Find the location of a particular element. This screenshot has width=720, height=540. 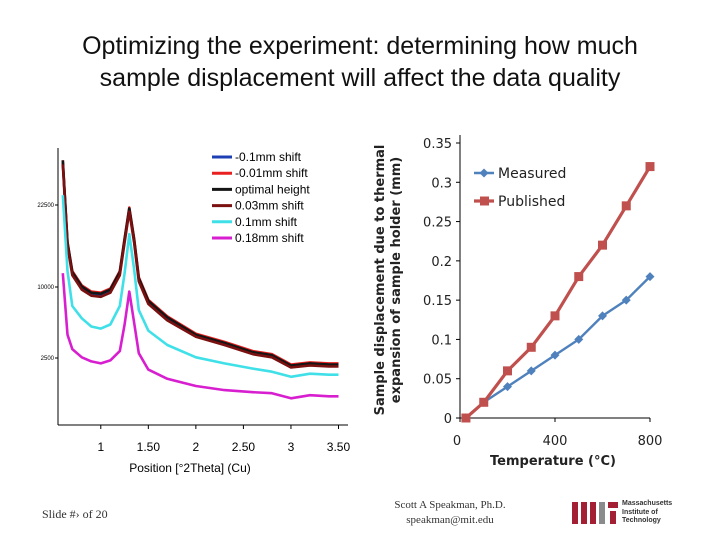

slide-number-suffix: of 20 is located at coordinates (95, 514).